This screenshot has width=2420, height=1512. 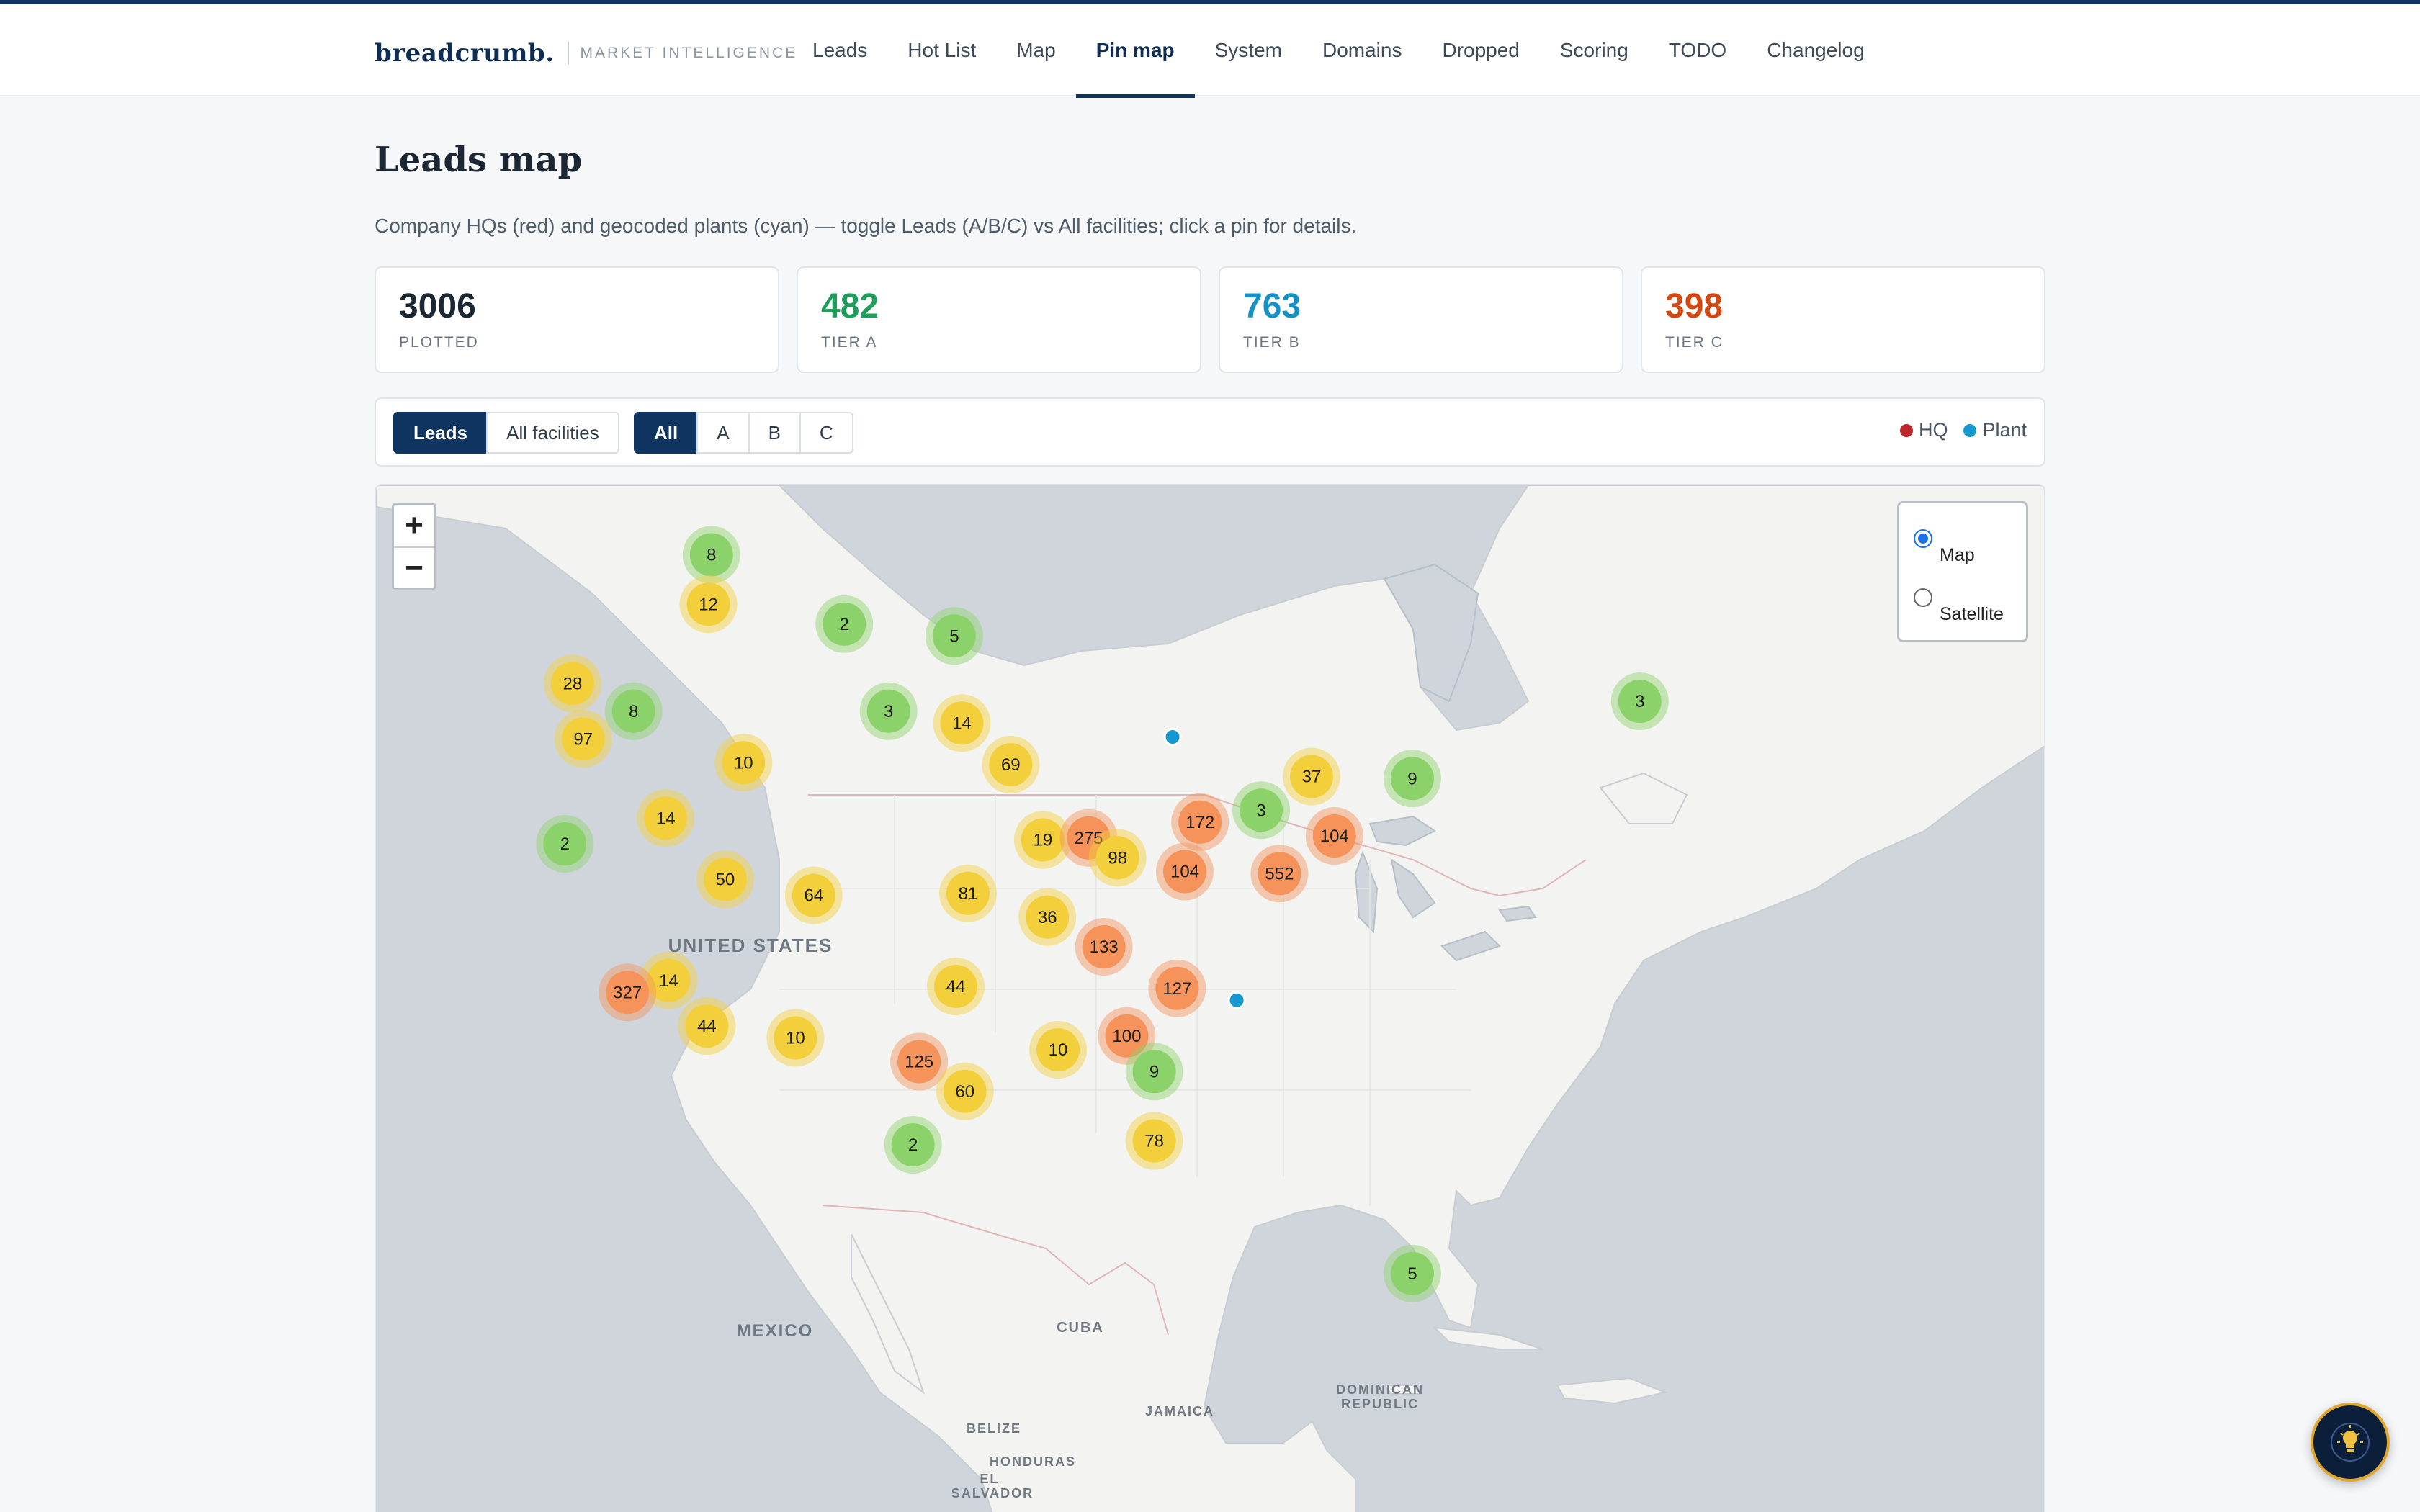 What do you see at coordinates (1047, 917) in the screenshot?
I see `cluster-marker: 36` at bounding box center [1047, 917].